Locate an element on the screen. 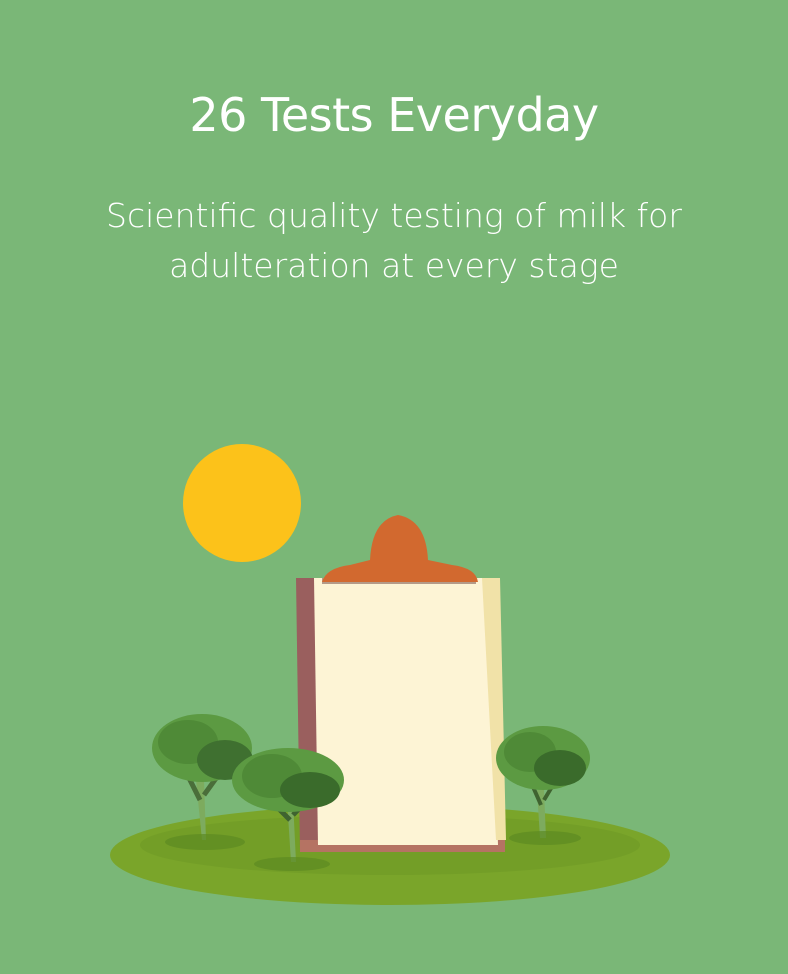 This screenshot has width=788, height=974. card-subtitle-line-2: adulteration at every stage is located at coordinates (394, 265).